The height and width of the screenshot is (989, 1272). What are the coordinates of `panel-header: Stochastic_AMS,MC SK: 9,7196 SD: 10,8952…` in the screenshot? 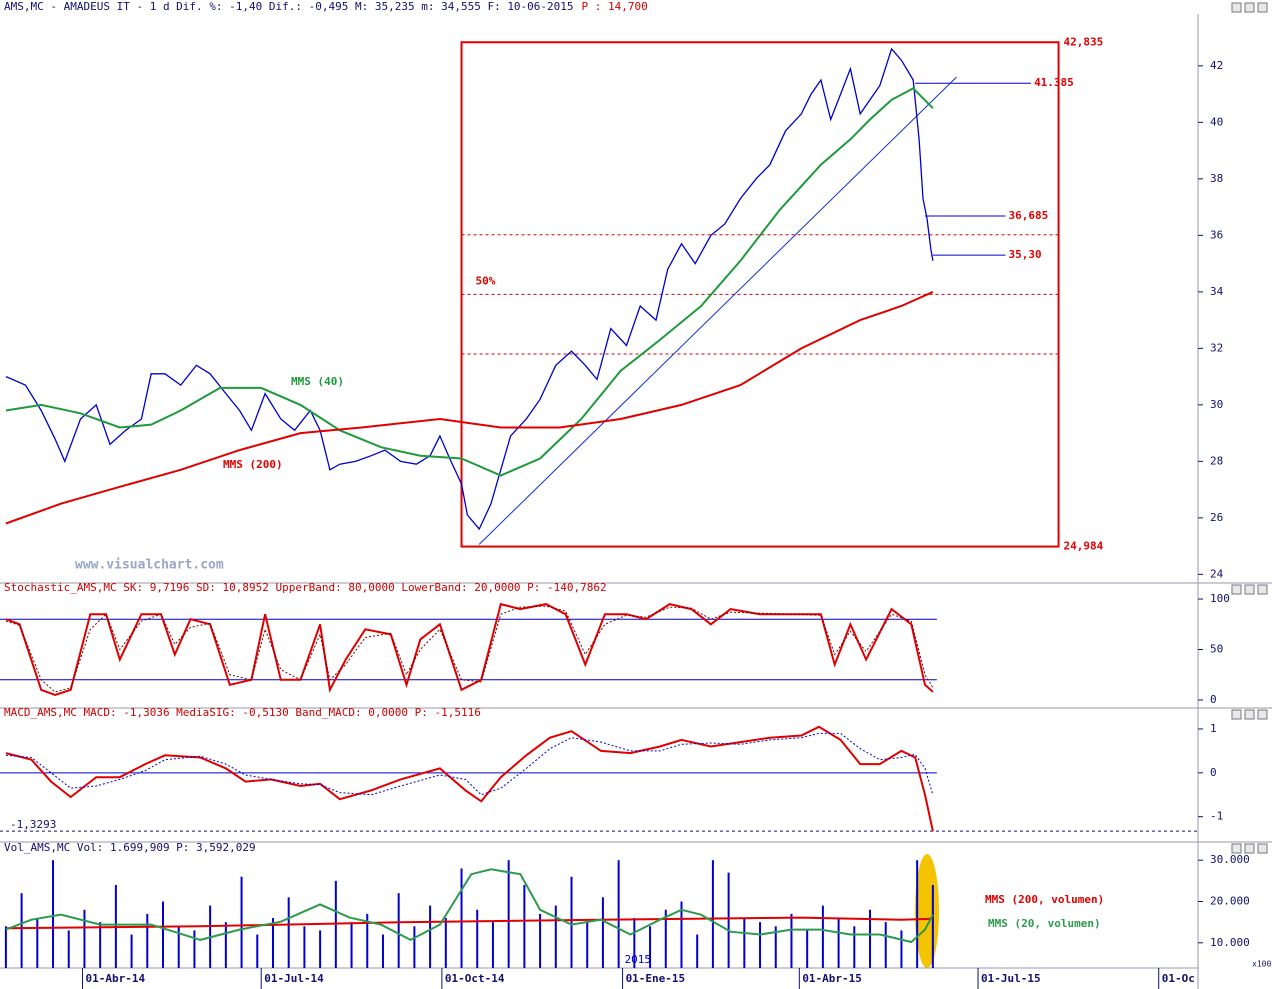 It's located at (305, 587).